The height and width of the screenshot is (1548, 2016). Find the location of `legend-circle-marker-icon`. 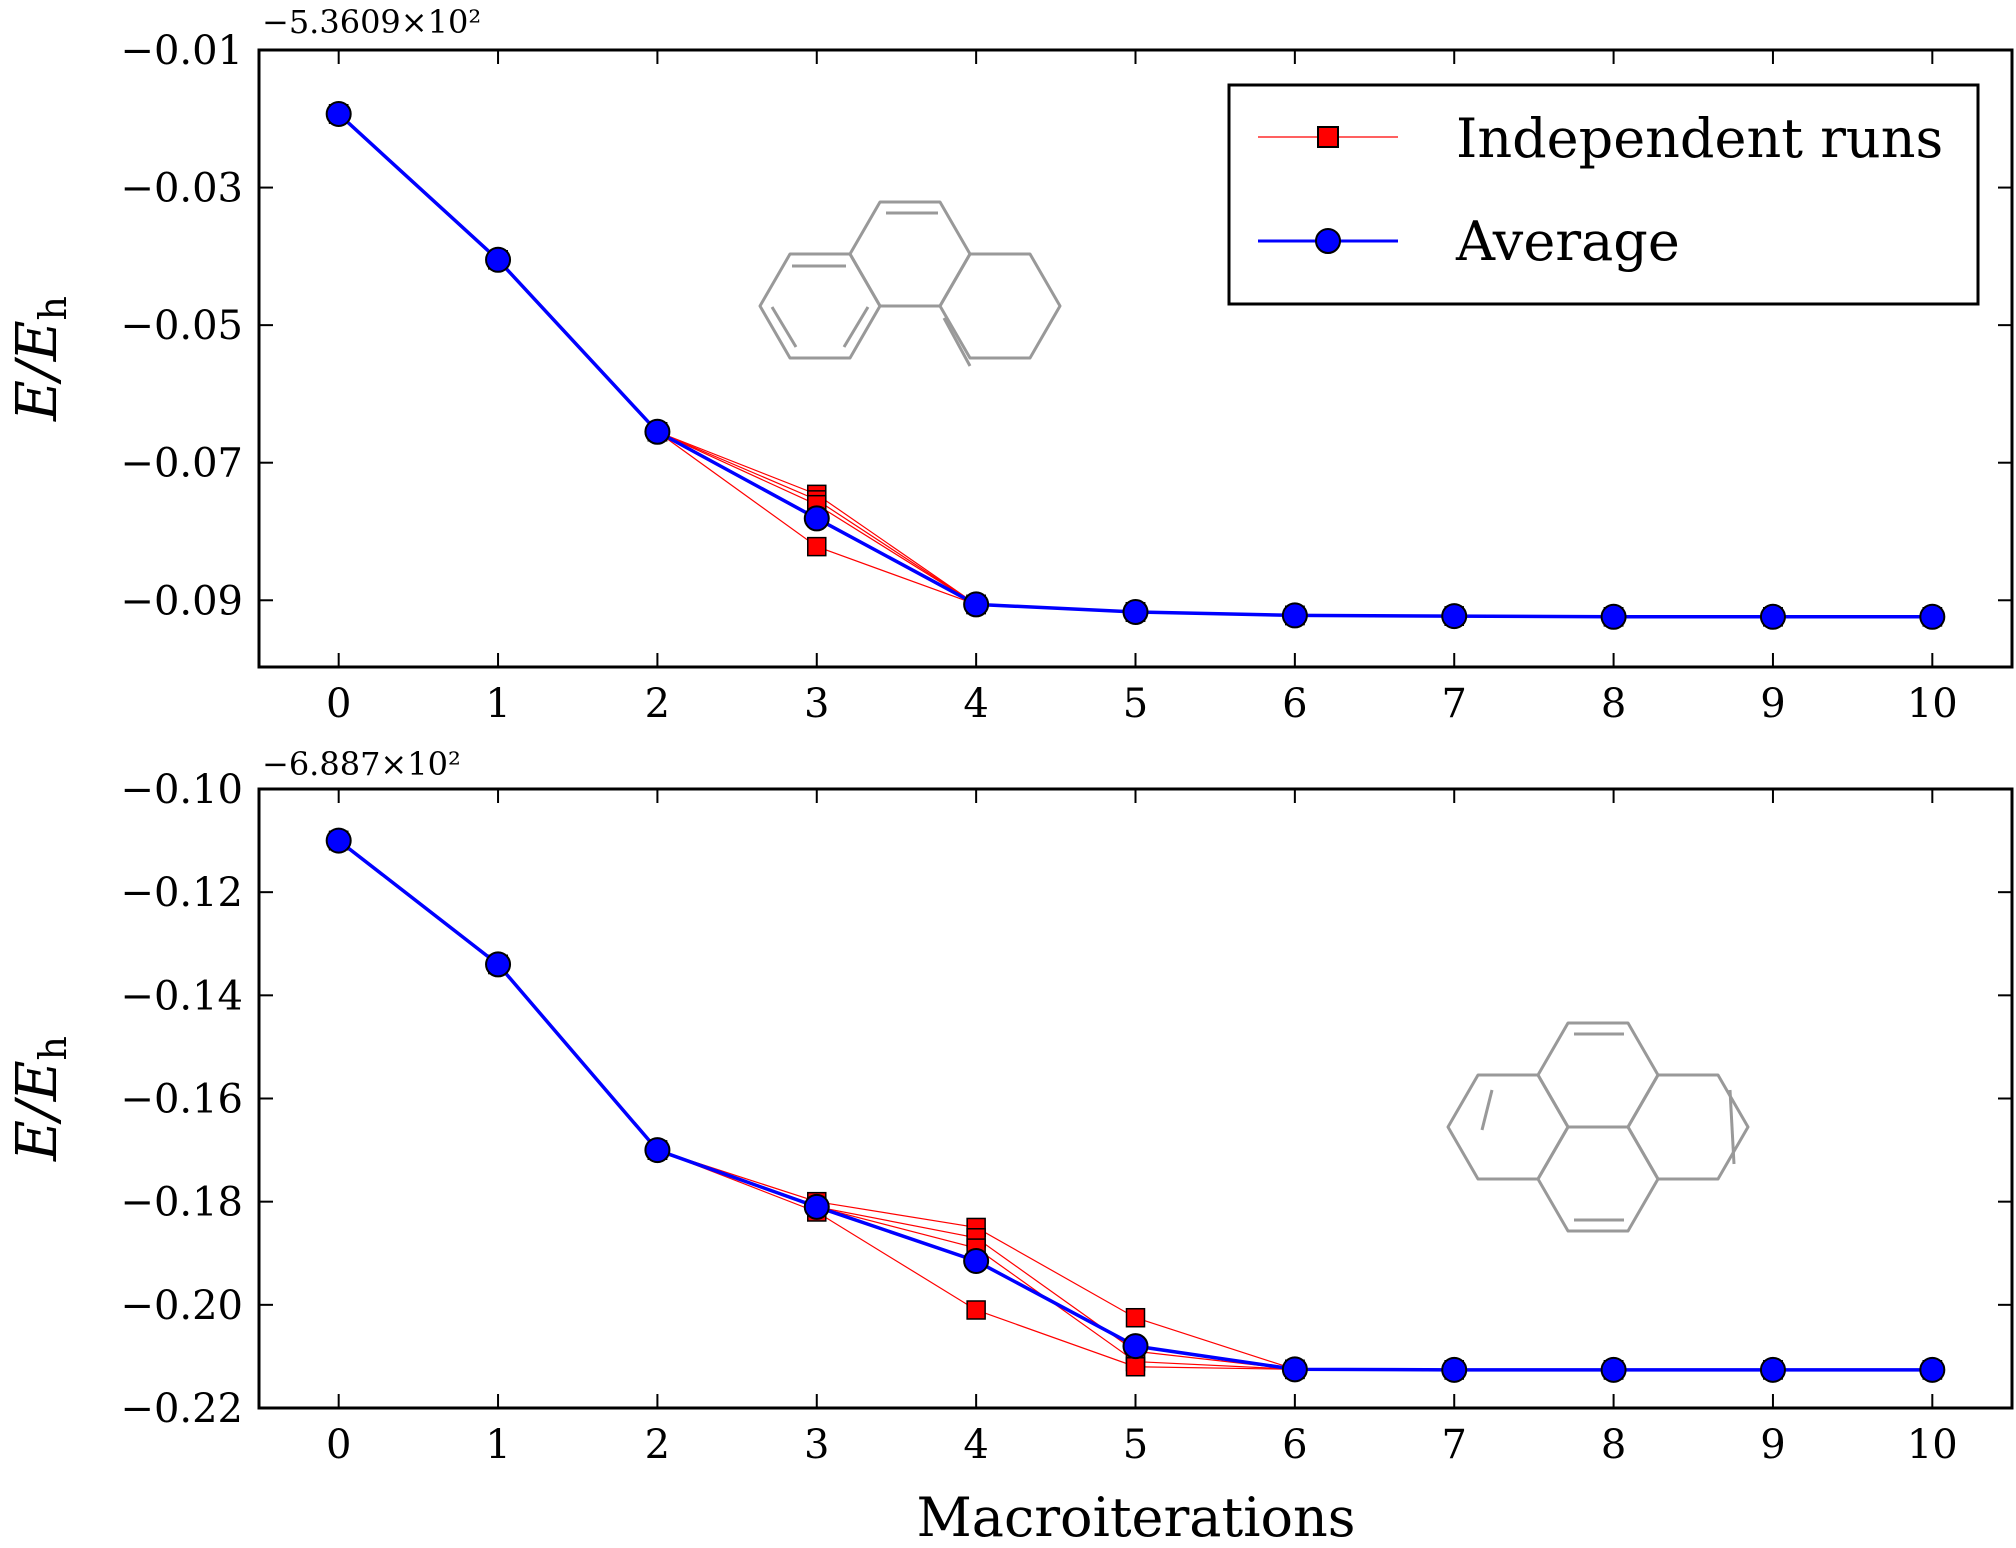

legend-circle-marker-icon is located at coordinates (1328, 241).